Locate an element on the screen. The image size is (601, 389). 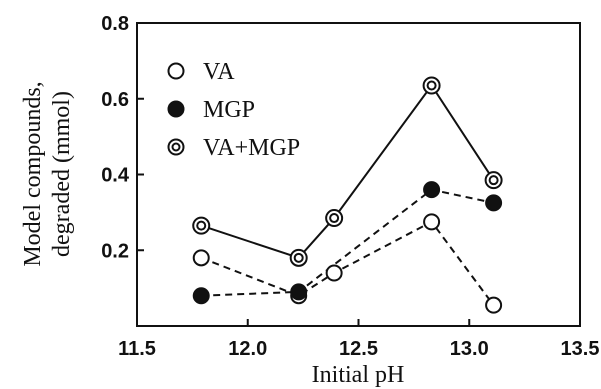
x-axis-label: Initial pH is located at coordinates (358, 375).